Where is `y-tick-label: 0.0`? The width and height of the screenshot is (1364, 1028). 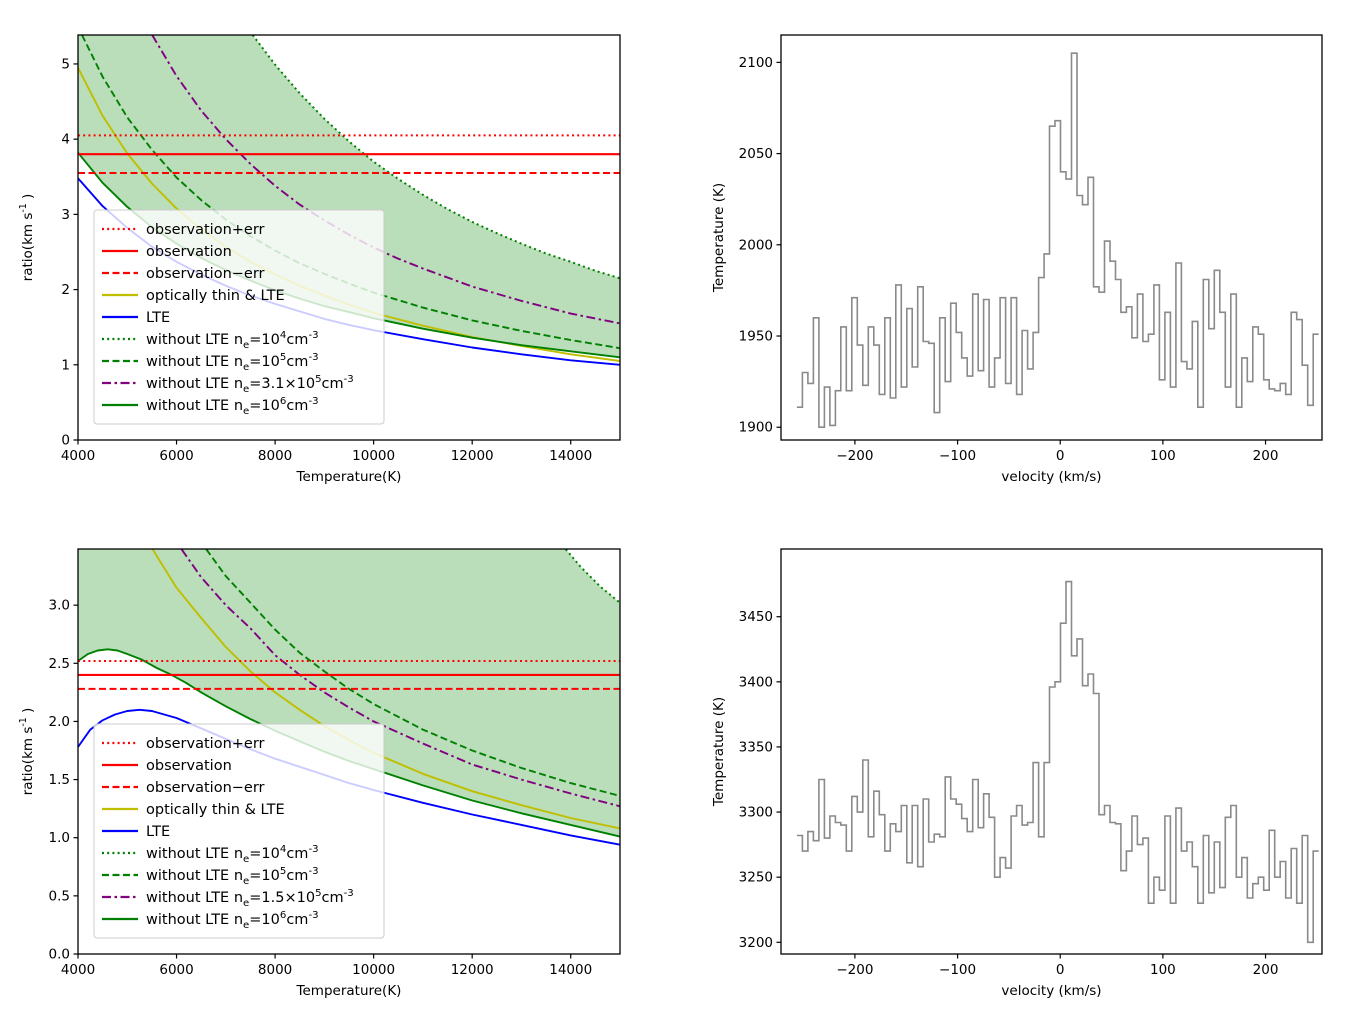 y-tick-label: 0.0 is located at coordinates (59, 955).